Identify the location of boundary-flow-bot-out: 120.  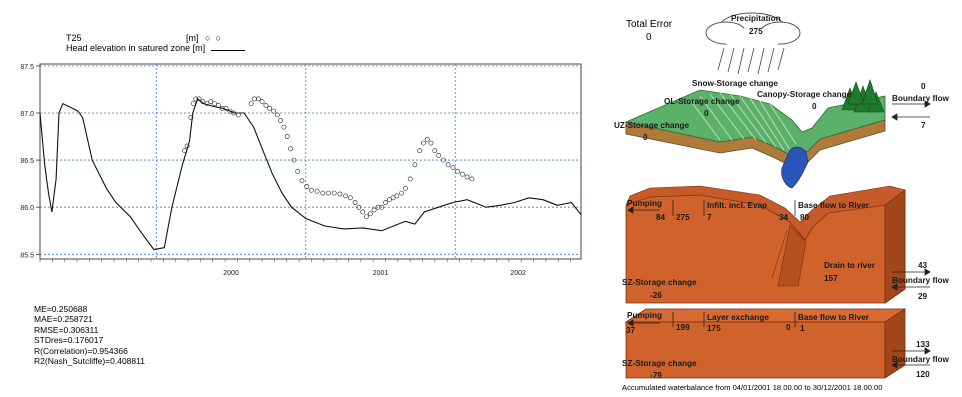
(923, 374).